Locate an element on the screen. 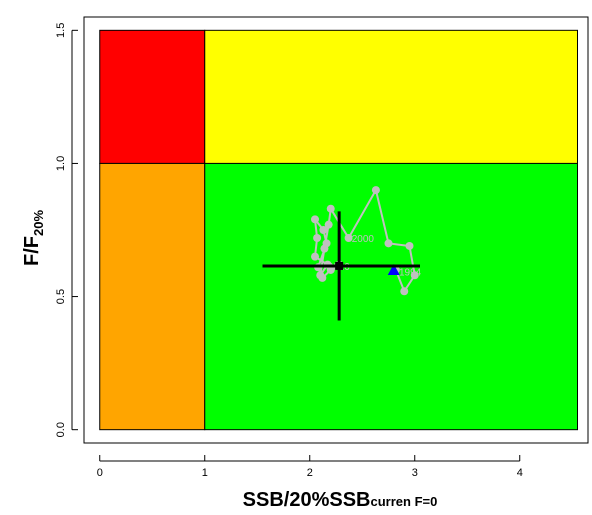 Image resolution: width=592 pixels, height=515 pixels. start-marker is located at coordinates (393, 269).